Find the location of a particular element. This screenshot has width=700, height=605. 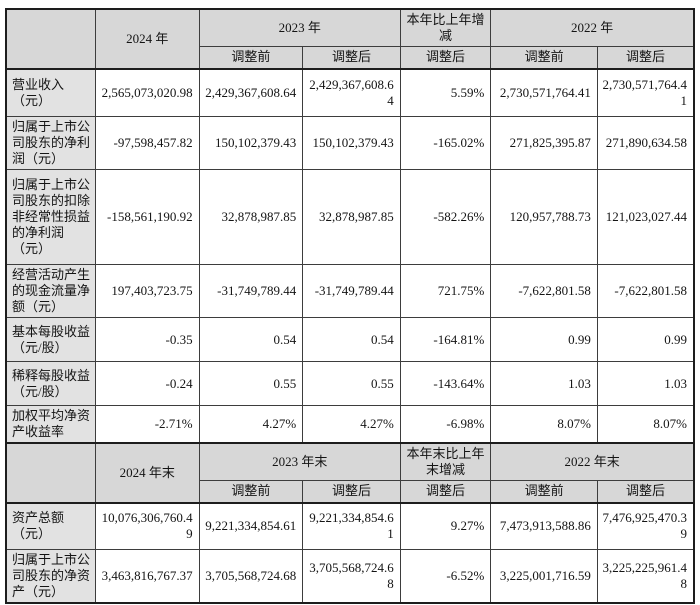

header-2024-end: 2024 年末 is located at coordinates (147, 472).